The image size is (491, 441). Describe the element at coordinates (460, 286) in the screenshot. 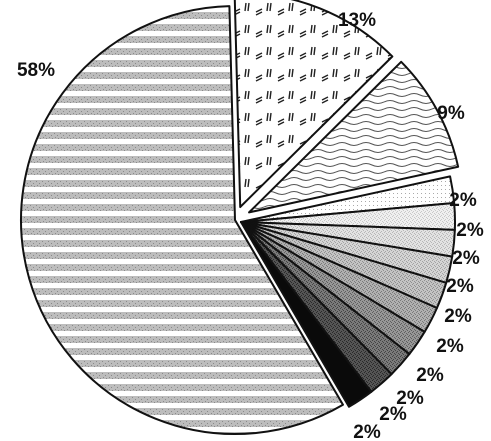

I see `slice-label-6: 2%` at that location.